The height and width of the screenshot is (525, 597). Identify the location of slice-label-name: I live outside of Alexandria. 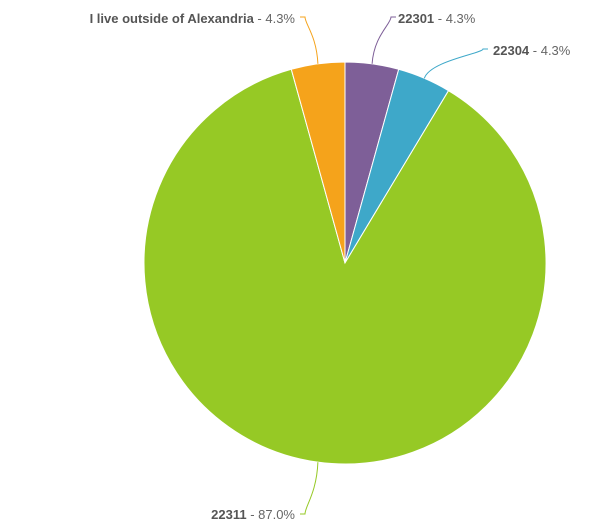
(172, 18).